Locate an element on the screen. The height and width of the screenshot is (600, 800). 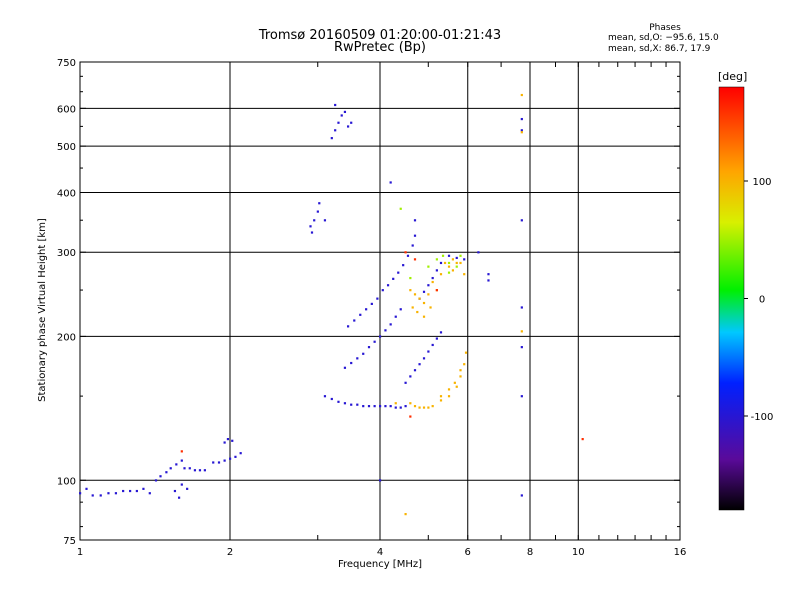
x-axis-label: Frequency [MHz] is located at coordinates (380, 564).